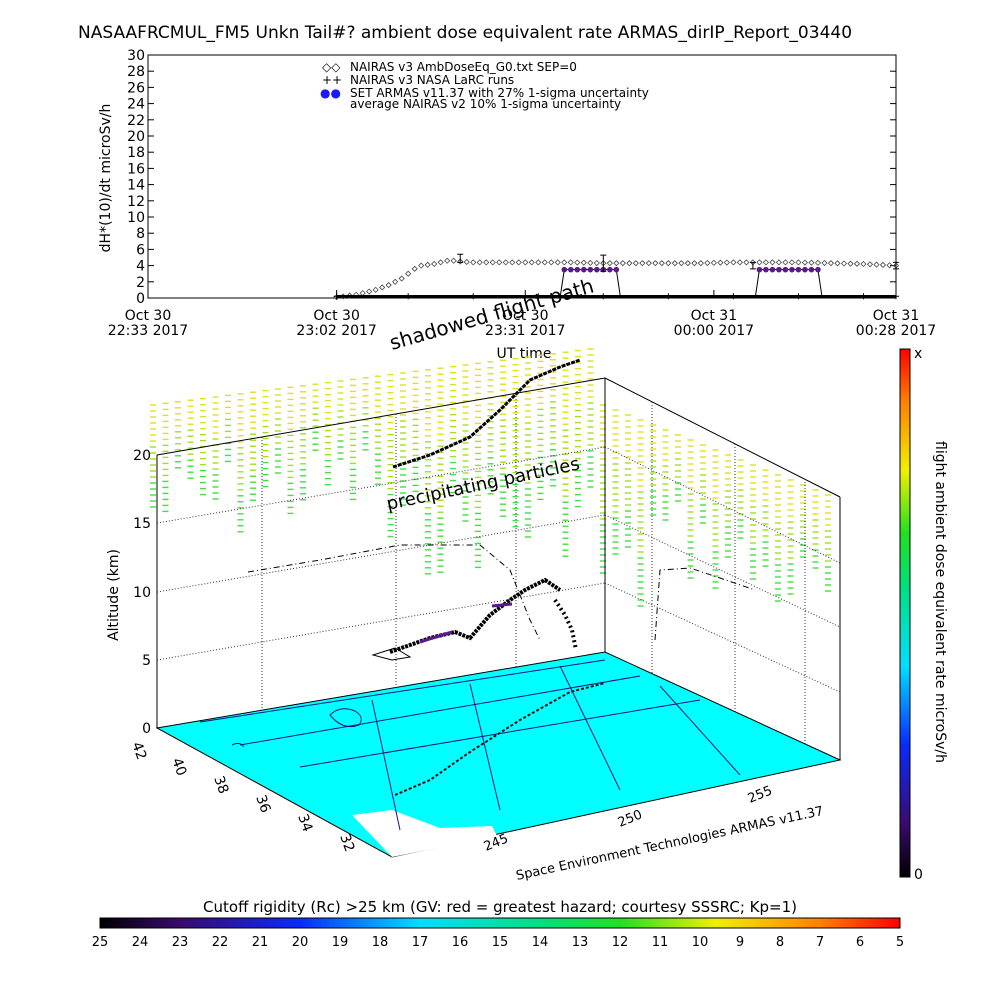 The height and width of the screenshot is (1000, 1000). Describe the element at coordinates (138, 751) in the screenshot. I see `lat-tick-42: 42` at that location.